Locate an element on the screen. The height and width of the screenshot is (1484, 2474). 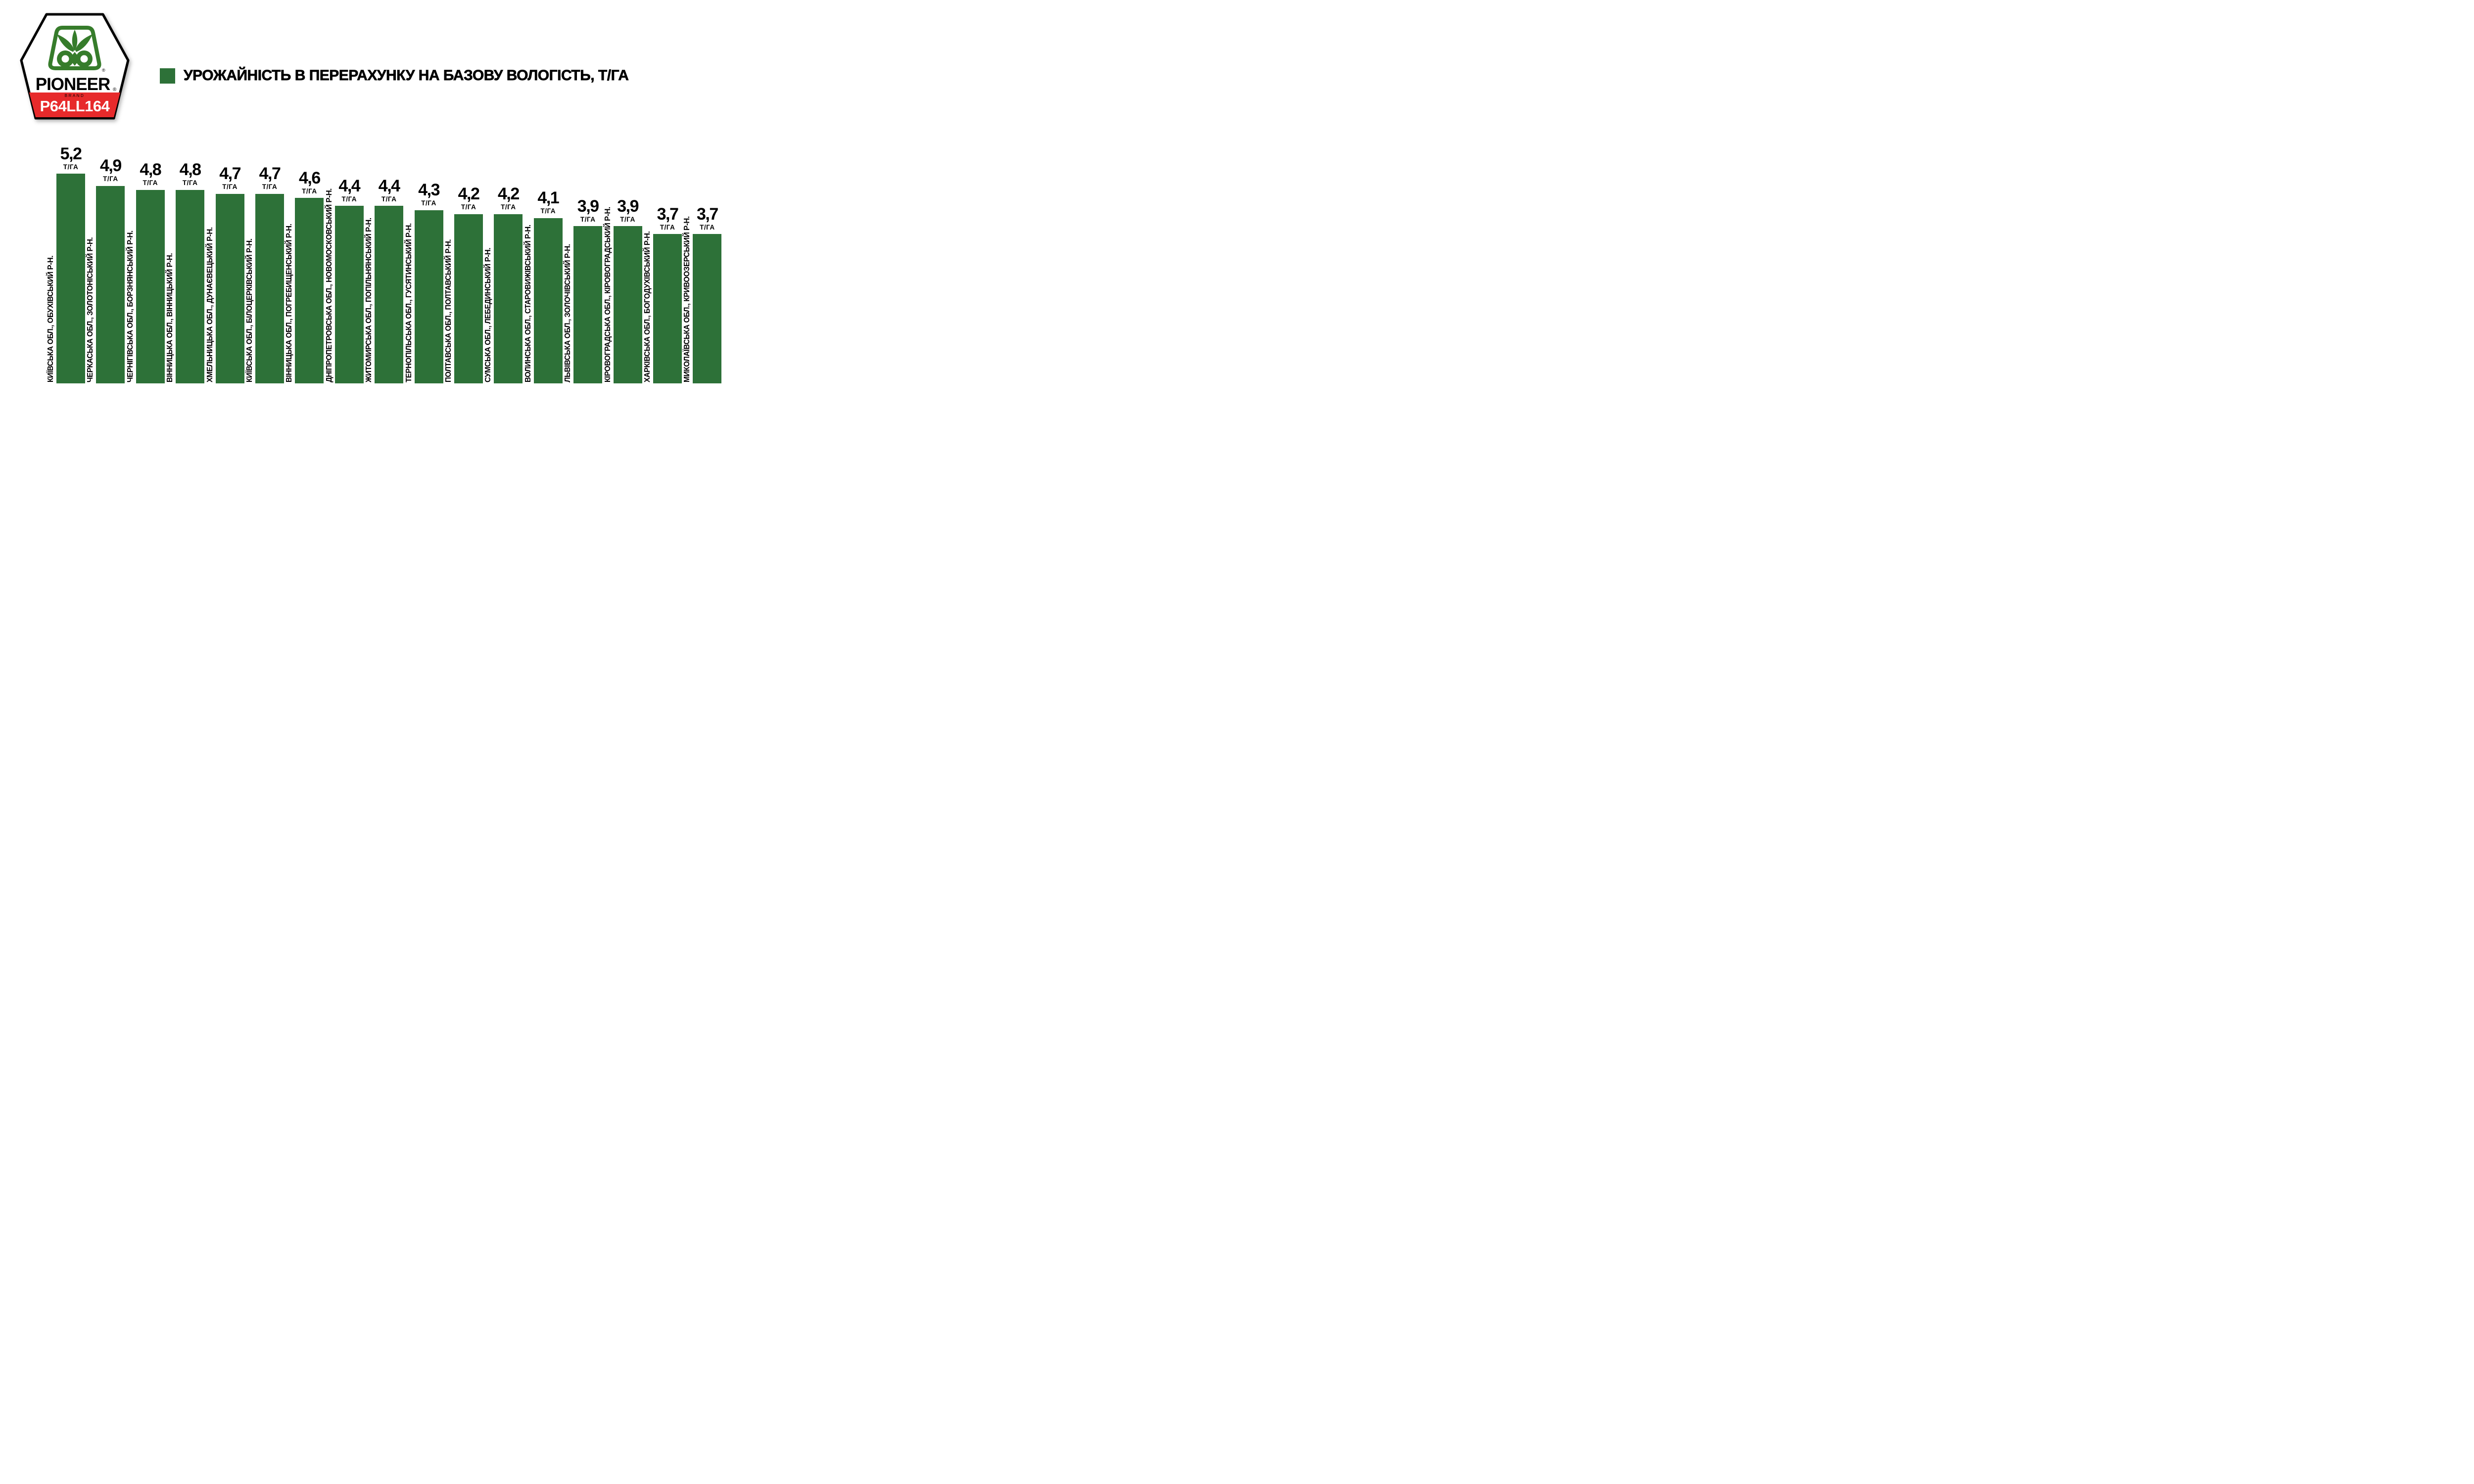
bar-category-label: КИЇВСЬКА ОБЛ., БІЛОЦЕРКІВСЬКИЙ Р-Н. is located at coordinates (250, 310).